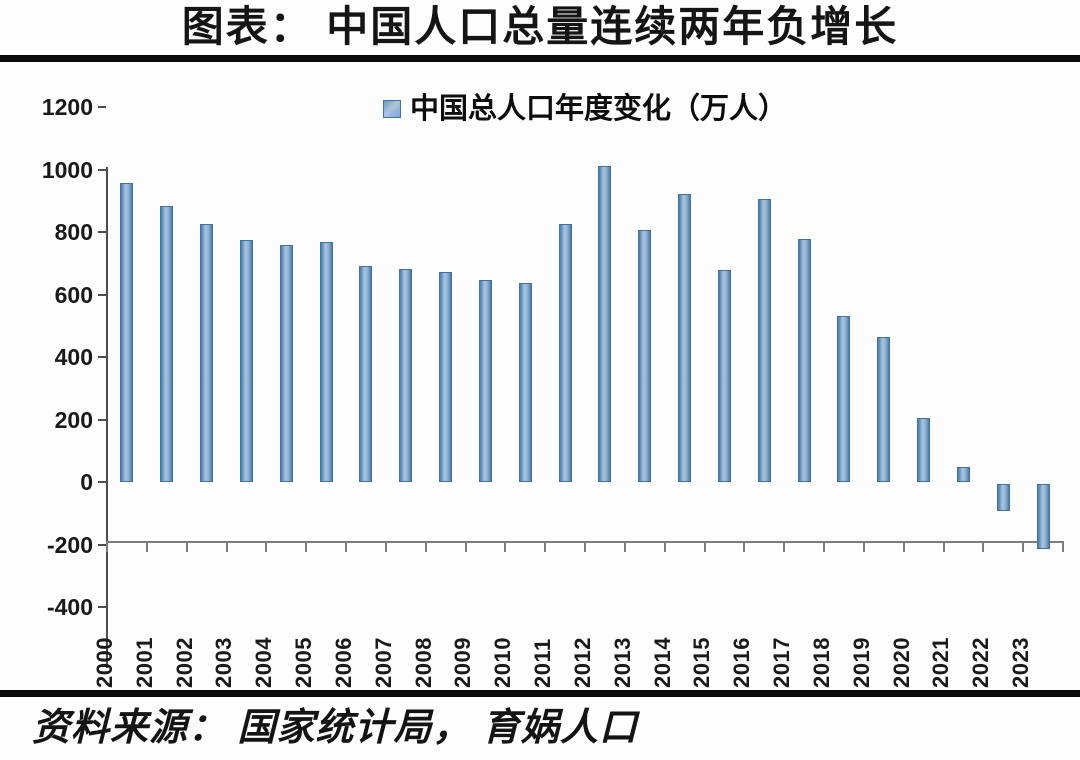 The height and width of the screenshot is (760, 1080). I want to click on bottom-rule, so click(540, 693).